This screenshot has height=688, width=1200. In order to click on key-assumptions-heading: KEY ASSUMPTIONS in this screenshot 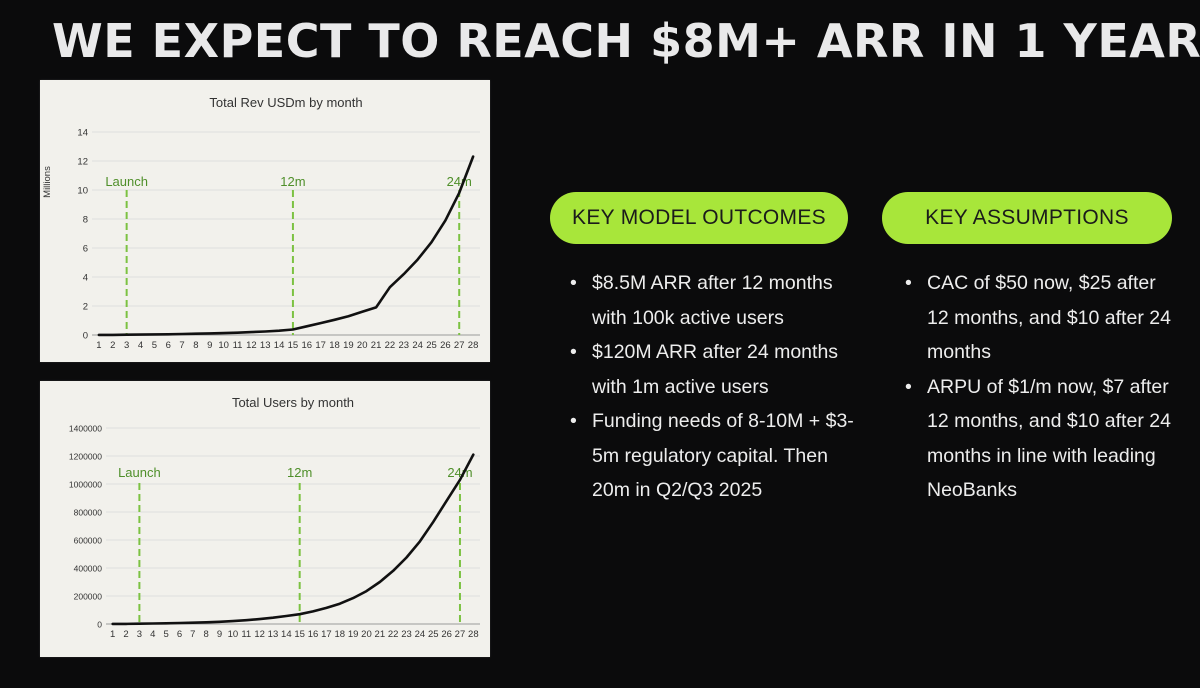, I will do `click(1027, 217)`.